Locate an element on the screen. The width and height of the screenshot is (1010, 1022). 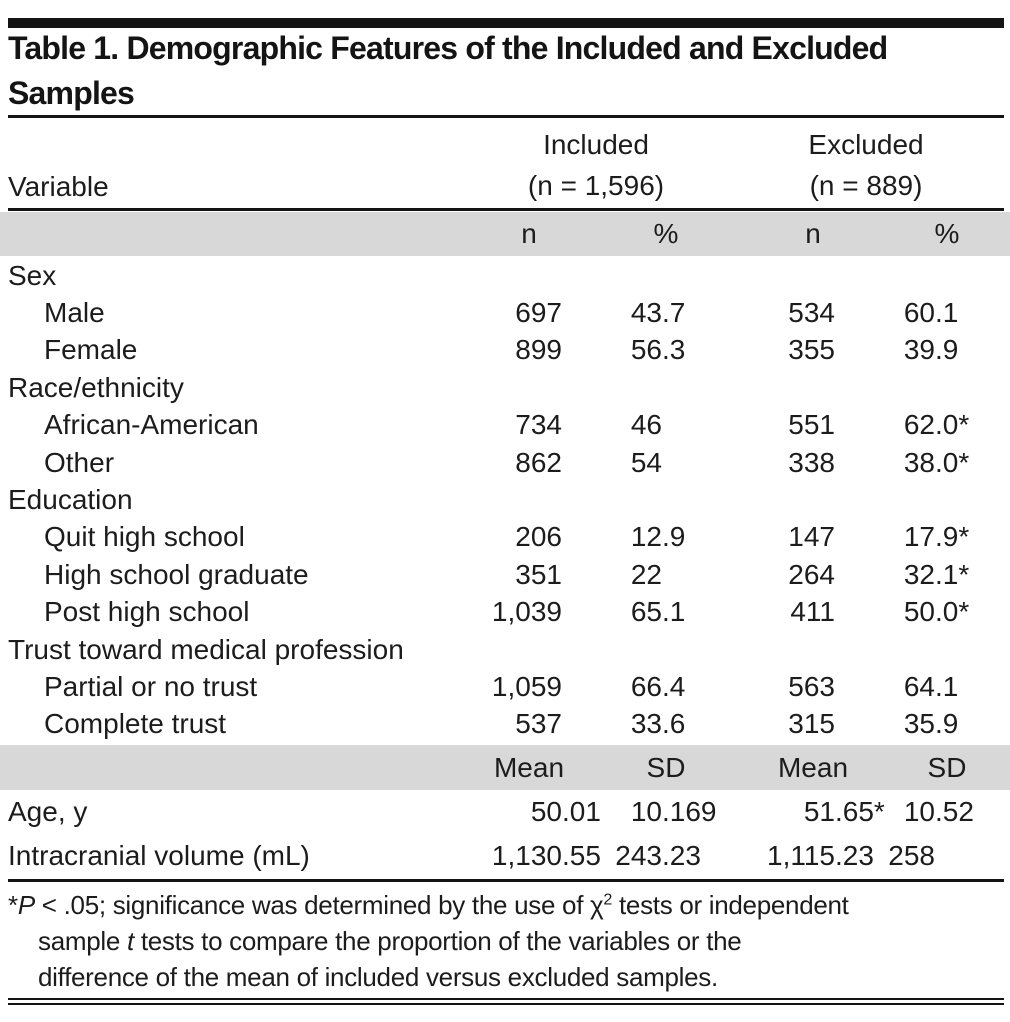
row-label: Age, y is located at coordinates (48, 811).